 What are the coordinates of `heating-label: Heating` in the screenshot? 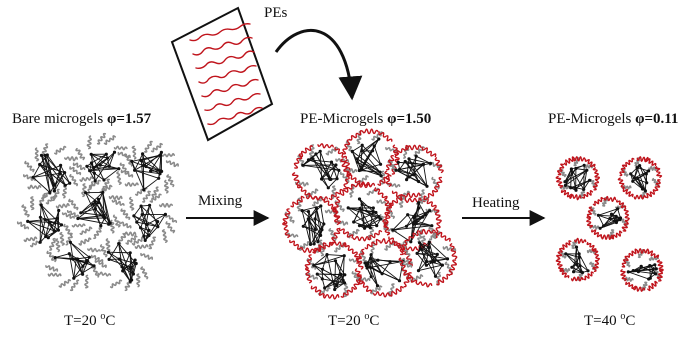 It's located at (496, 203).